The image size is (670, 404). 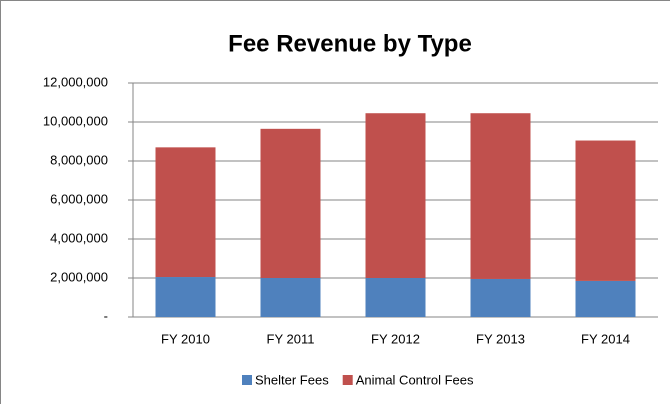 I want to click on x-tick-label: FY 2011, so click(x=291, y=338).